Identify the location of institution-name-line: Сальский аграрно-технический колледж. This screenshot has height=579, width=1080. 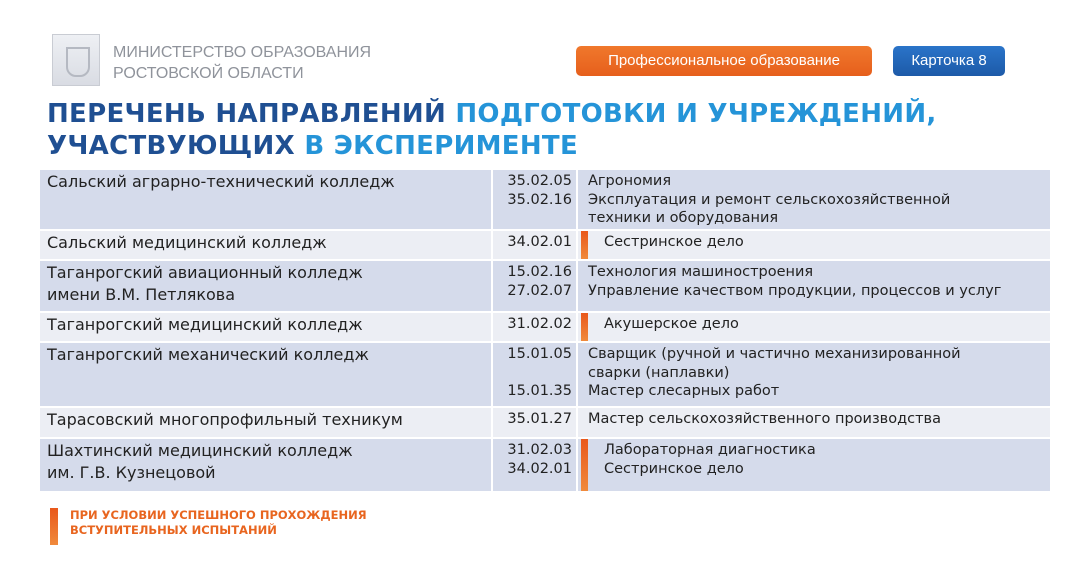
(221, 181).